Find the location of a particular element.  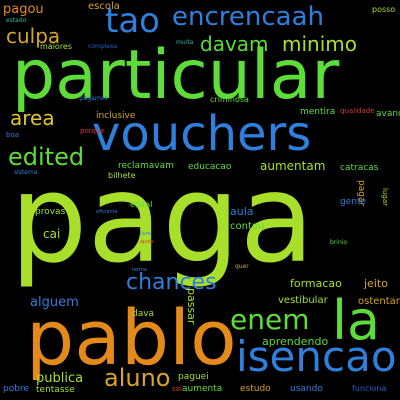

word-ajuda: ajuda is located at coordinates (147, 242).